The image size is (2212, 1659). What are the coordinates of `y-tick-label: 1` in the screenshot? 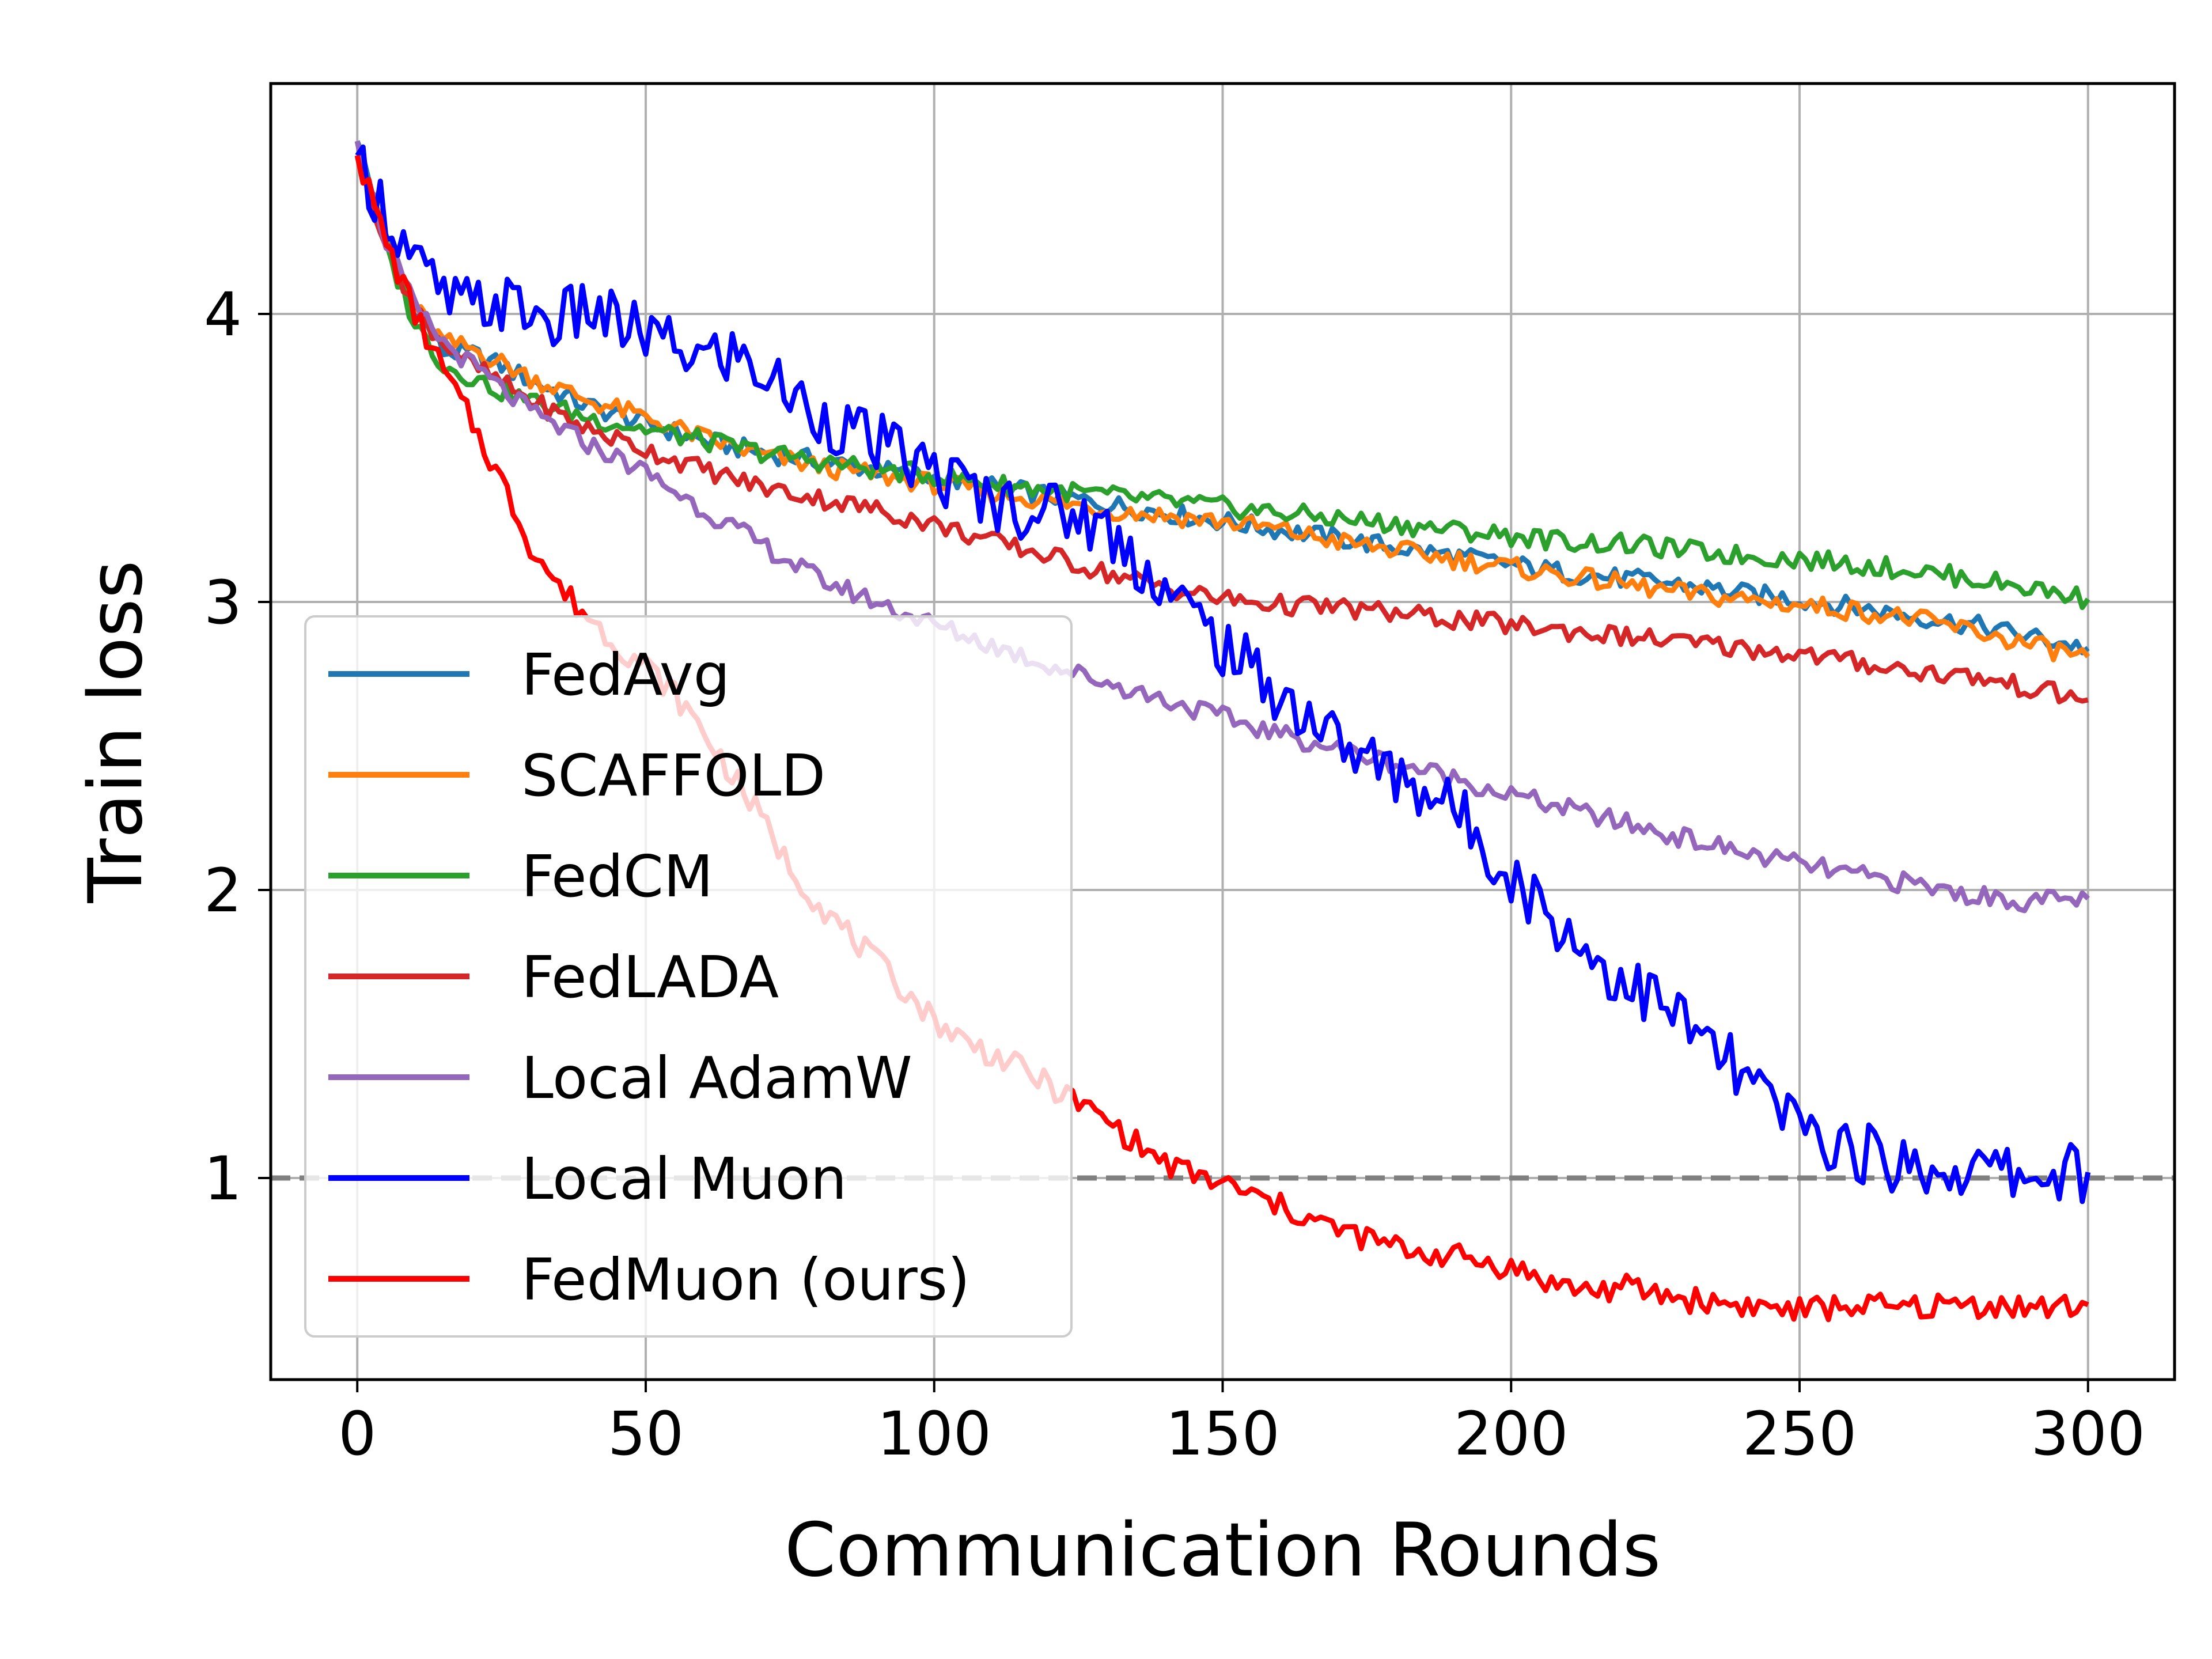 It's located at (223, 1178).